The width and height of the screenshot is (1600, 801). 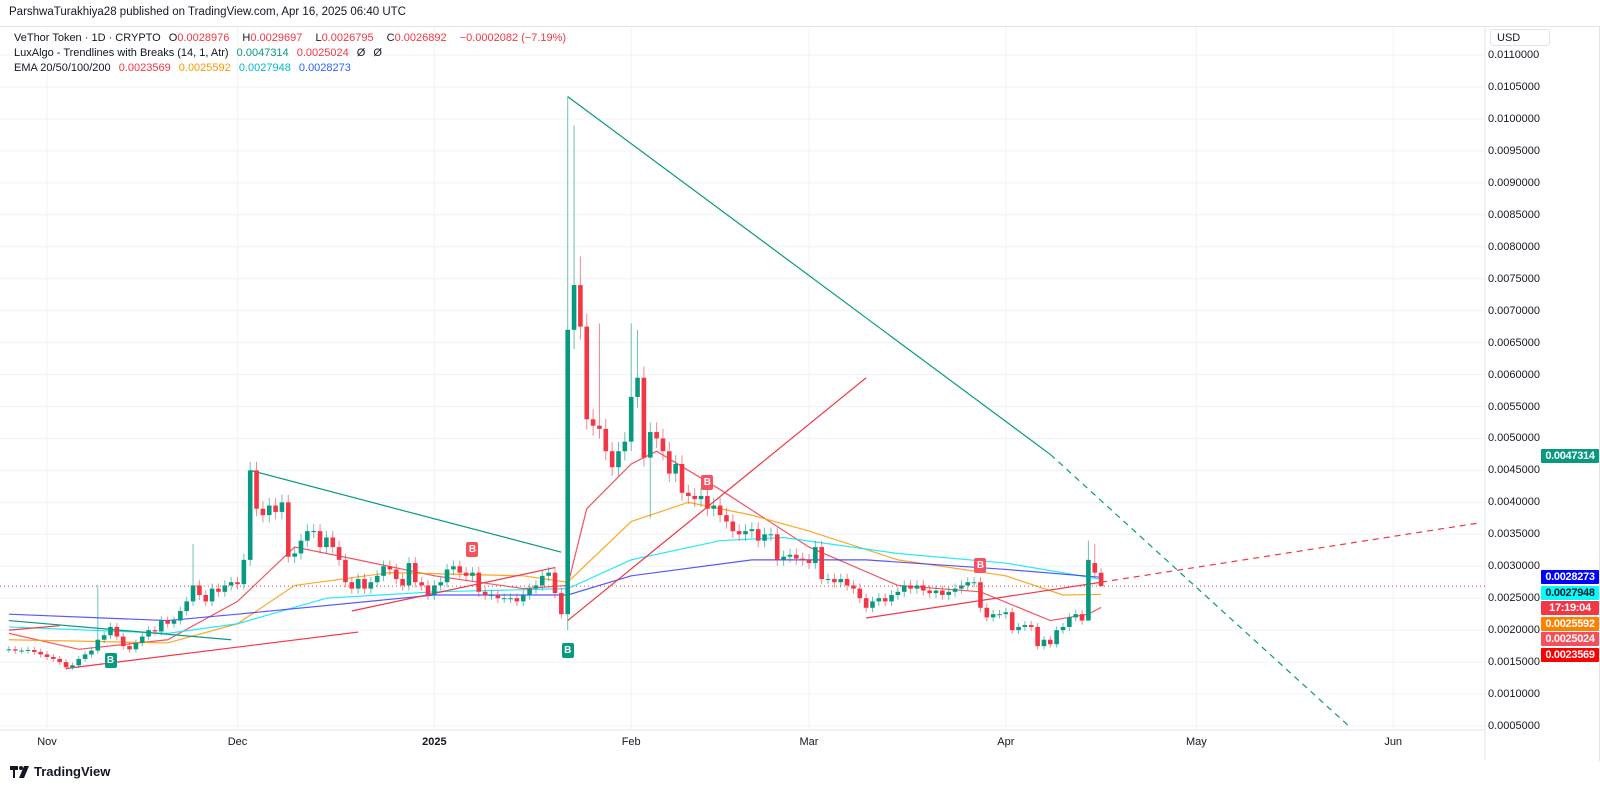 What do you see at coordinates (1514, 598) in the screenshot?
I see `y-tick-label: 0.0025000` at bounding box center [1514, 598].